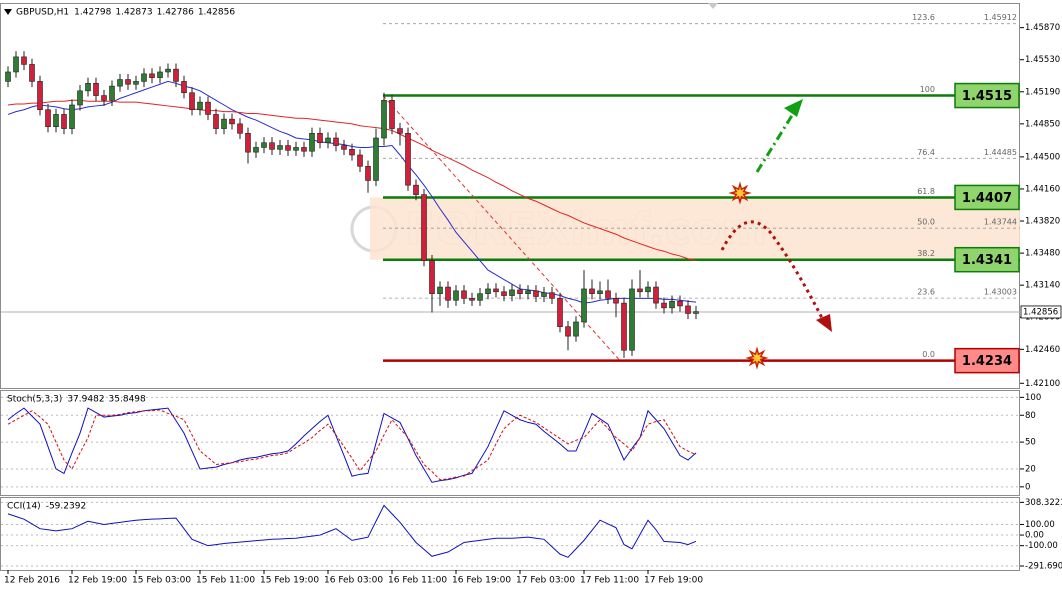  Describe the element at coordinates (926, 253) in the screenshot. I see `fib-level-label: 38.2` at that location.